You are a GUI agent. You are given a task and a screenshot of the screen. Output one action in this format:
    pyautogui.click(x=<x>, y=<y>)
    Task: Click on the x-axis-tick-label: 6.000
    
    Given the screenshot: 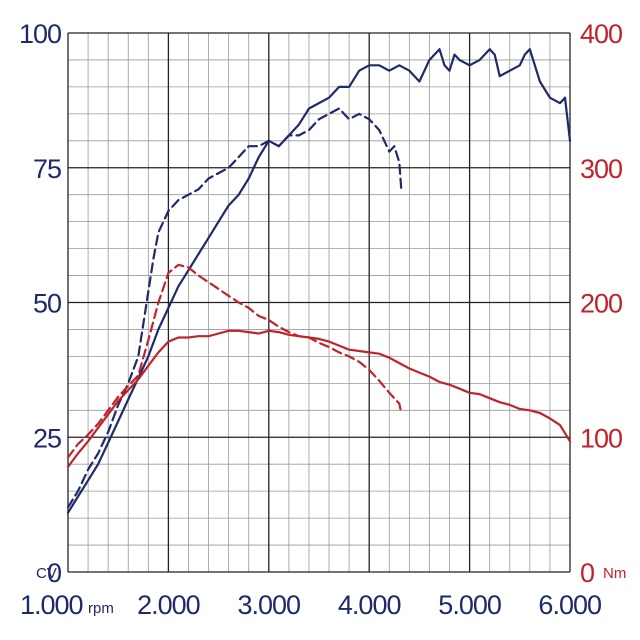 What is the action you would take?
    pyautogui.click(x=569, y=605)
    